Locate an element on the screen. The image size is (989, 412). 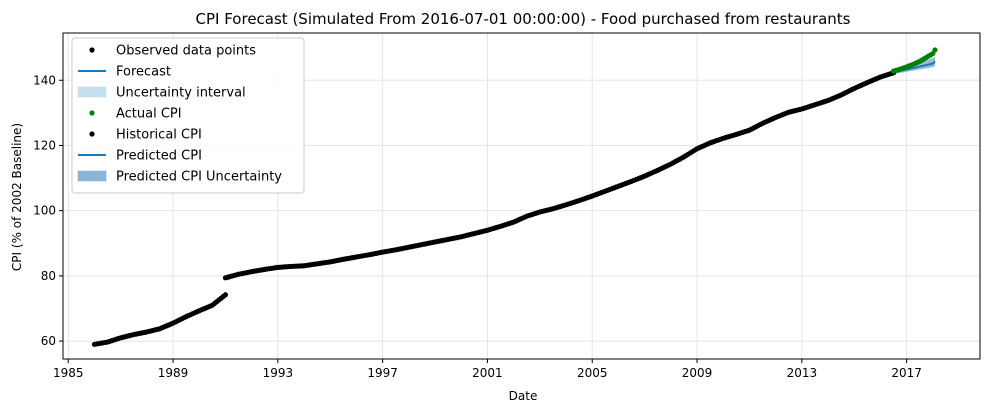
legend-label: Predicted CPI is located at coordinates (159, 156).